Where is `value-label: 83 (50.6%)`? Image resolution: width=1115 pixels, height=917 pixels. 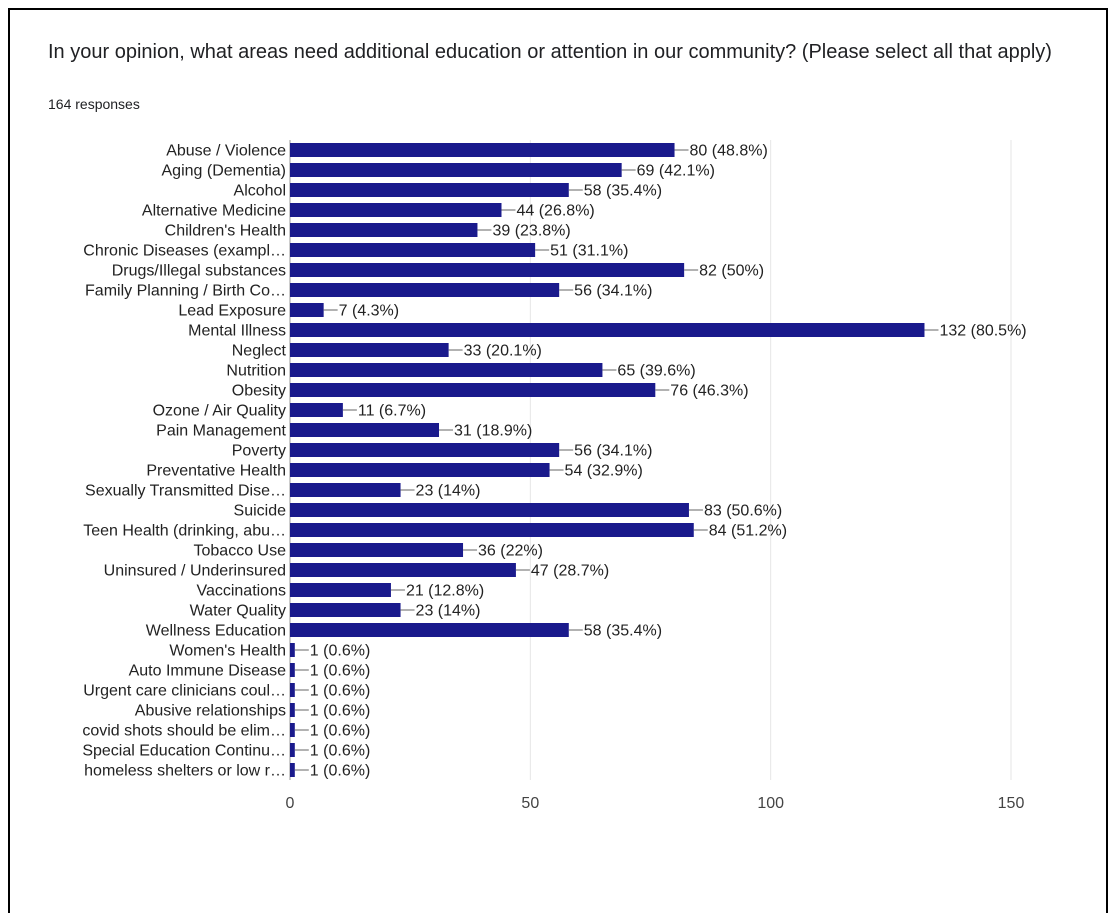 value-label: 83 (50.6%) is located at coordinates (743, 511).